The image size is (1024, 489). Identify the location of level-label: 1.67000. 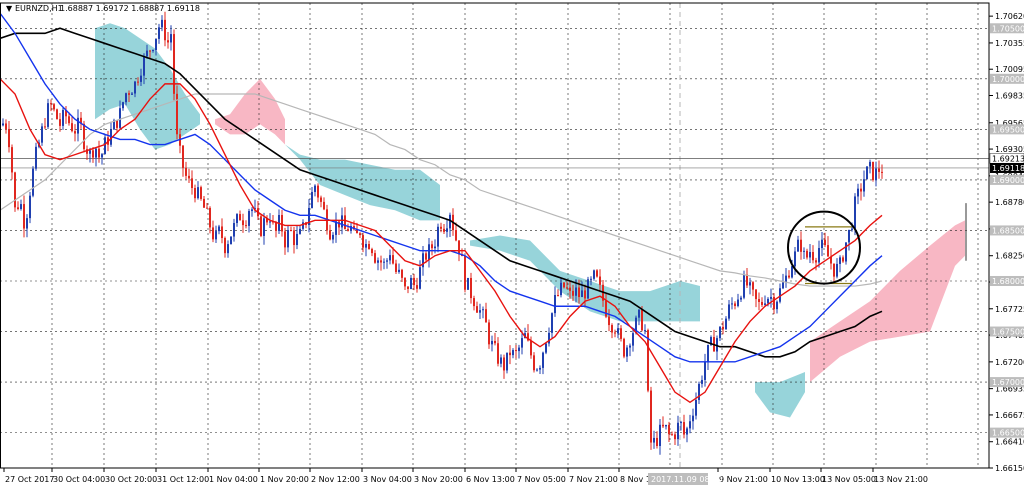
(1008, 382).